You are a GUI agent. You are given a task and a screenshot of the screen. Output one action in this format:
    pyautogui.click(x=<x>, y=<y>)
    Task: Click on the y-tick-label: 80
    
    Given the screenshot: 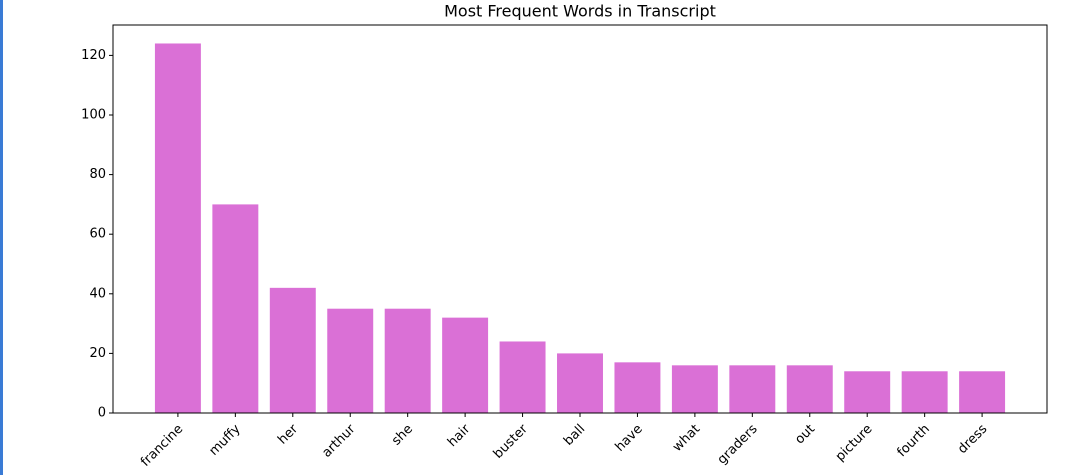 What is the action you would take?
    pyautogui.click(x=97, y=174)
    